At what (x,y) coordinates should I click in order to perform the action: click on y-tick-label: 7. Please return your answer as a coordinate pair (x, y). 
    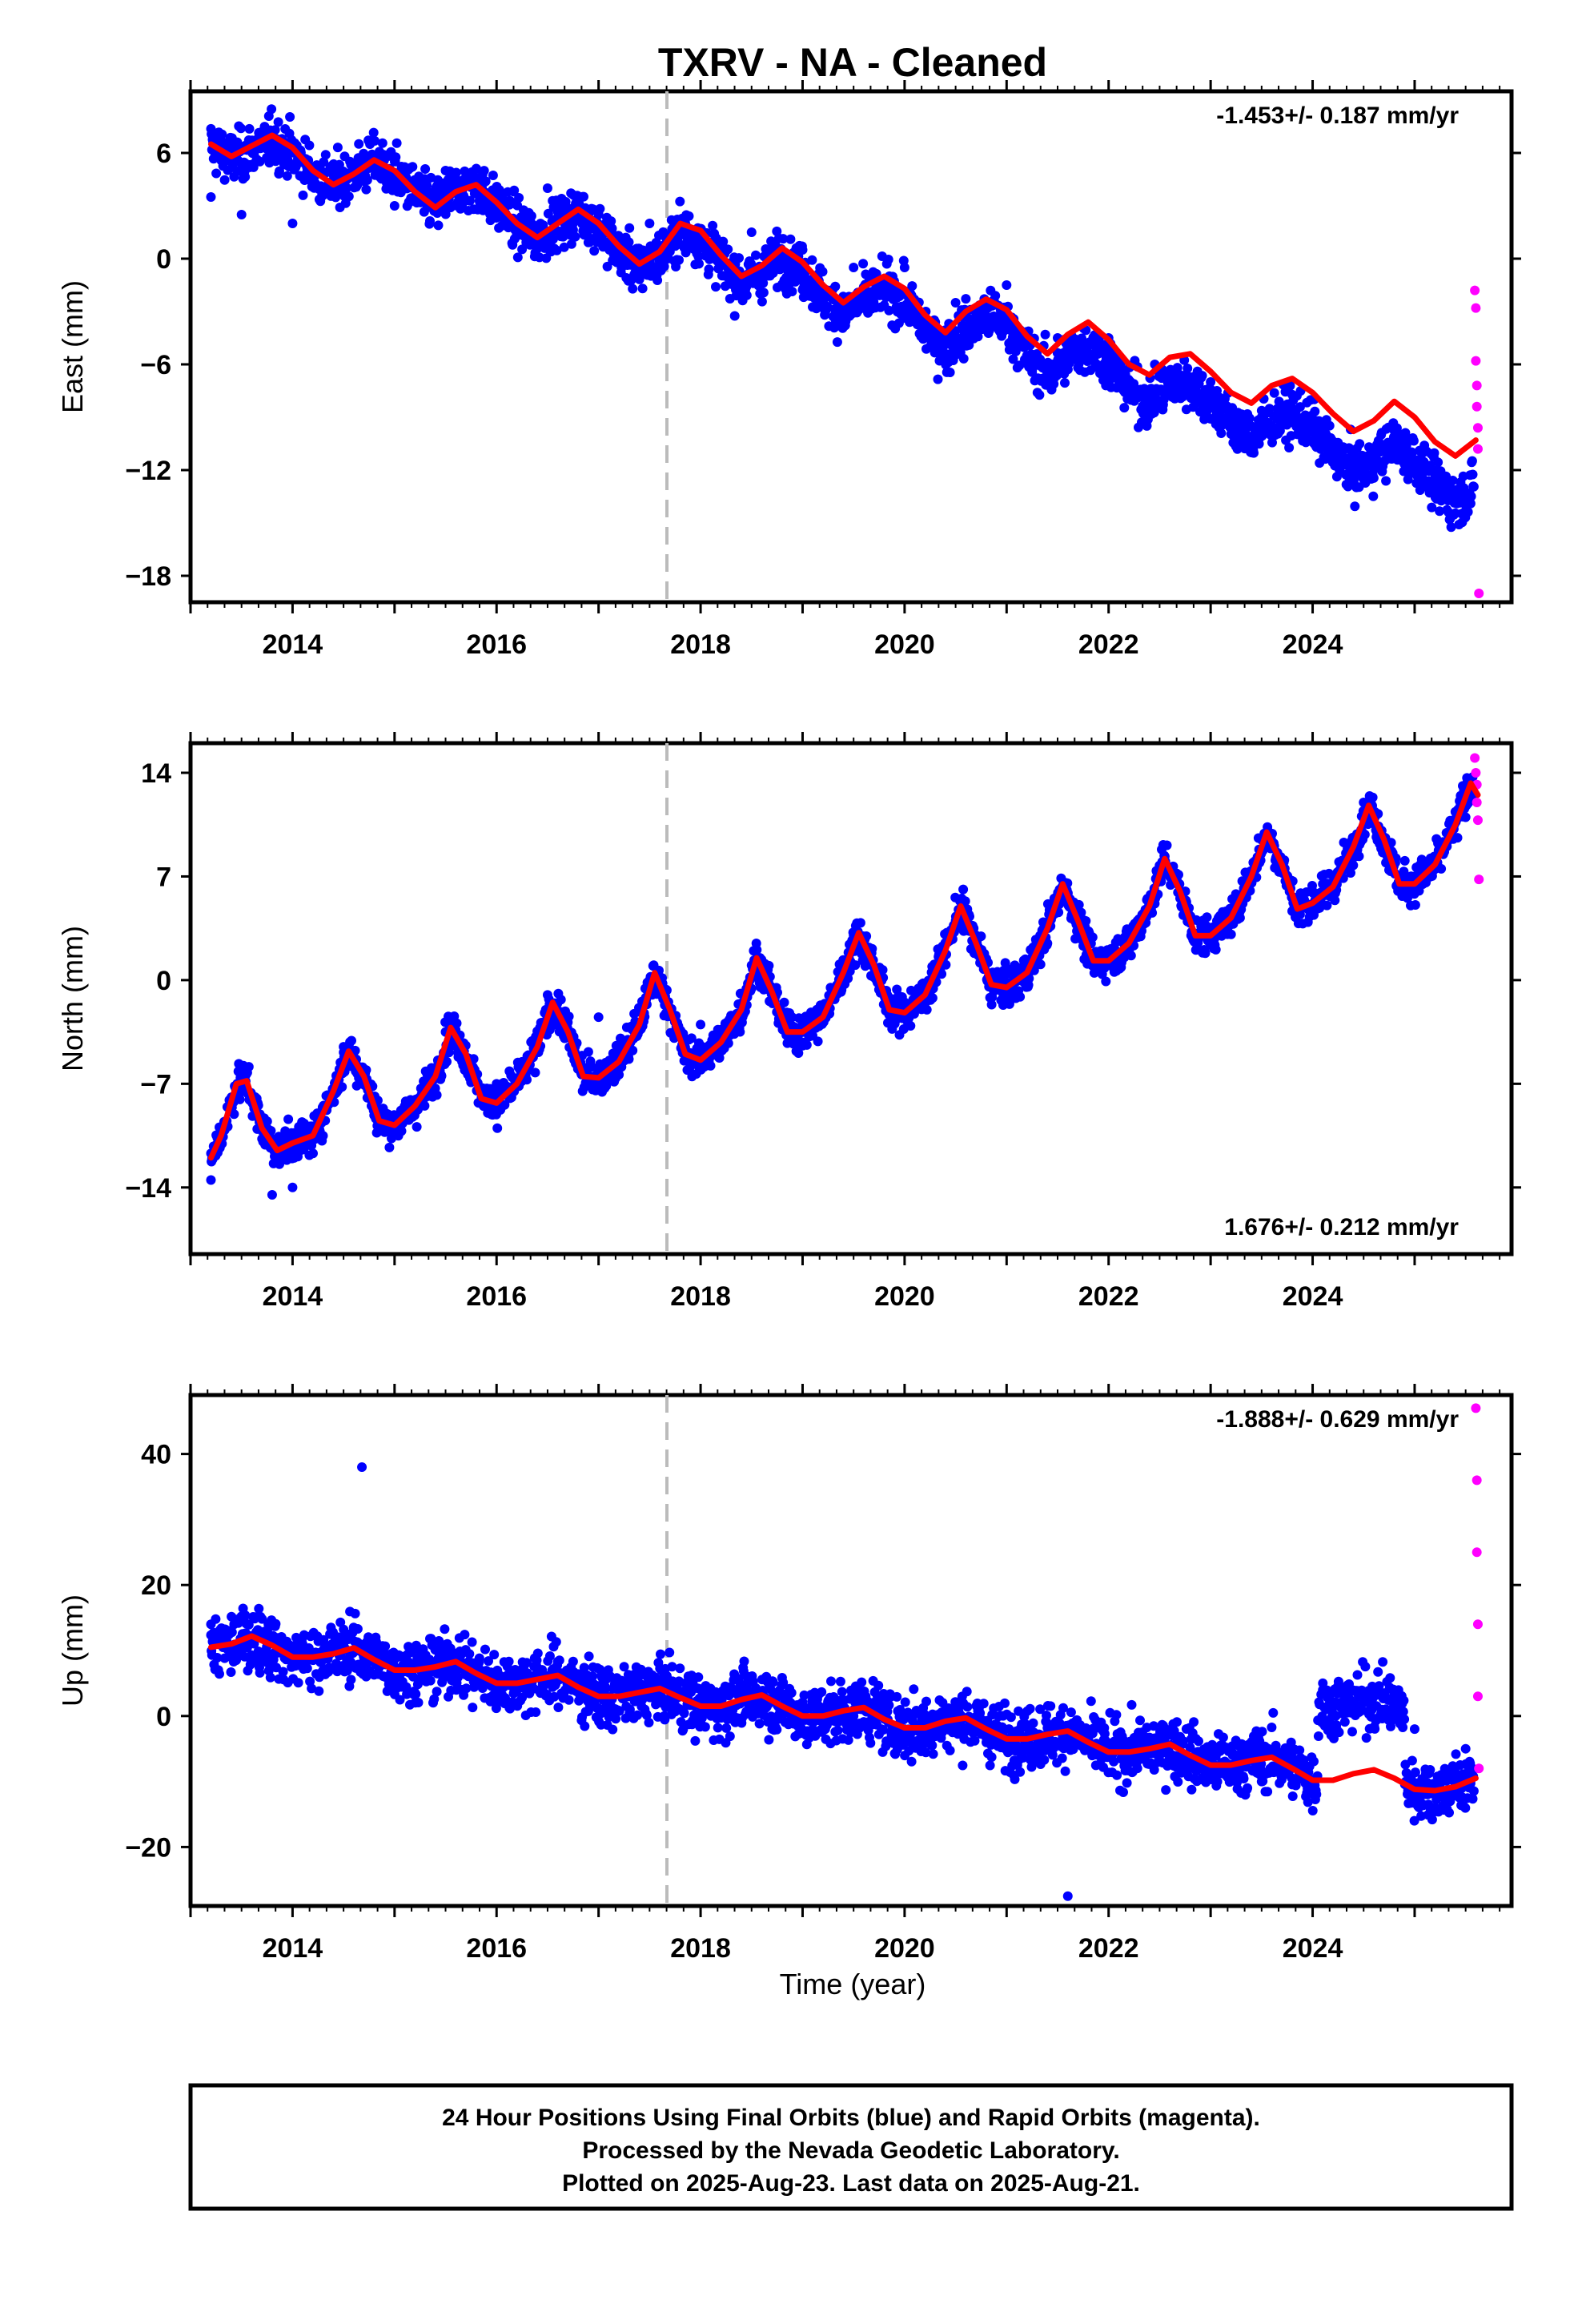
    Looking at the image, I should click on (164, 877).